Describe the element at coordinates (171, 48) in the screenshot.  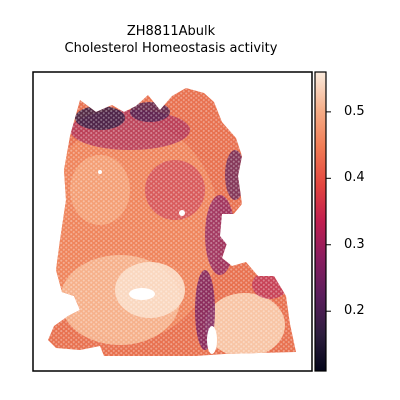
I see `chart-title-line-2: Cholesterol Homeostasis activity` at that location.